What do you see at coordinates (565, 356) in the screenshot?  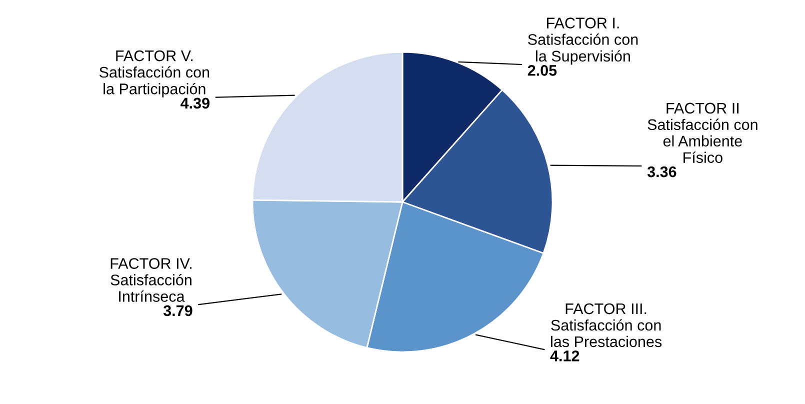 I see `data-label: 4.12` at bounding box center [565, 356].